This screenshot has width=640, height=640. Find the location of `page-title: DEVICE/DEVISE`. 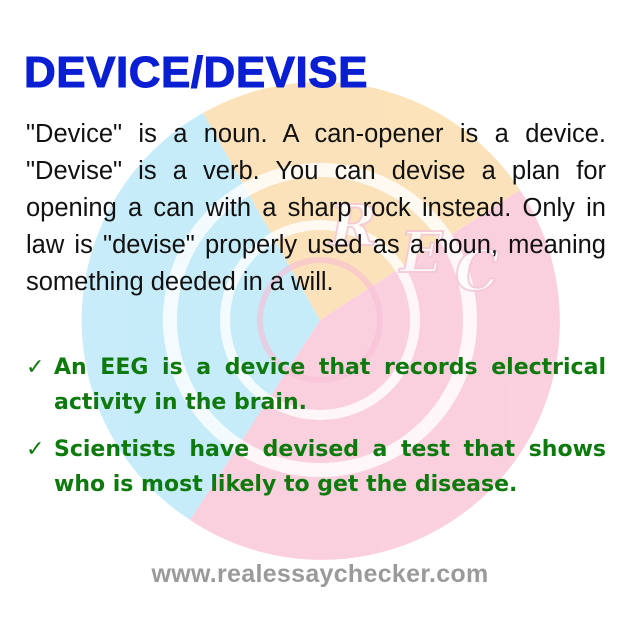

page-title: DEVICE/DEVISE is located at coordinates (196, 73).